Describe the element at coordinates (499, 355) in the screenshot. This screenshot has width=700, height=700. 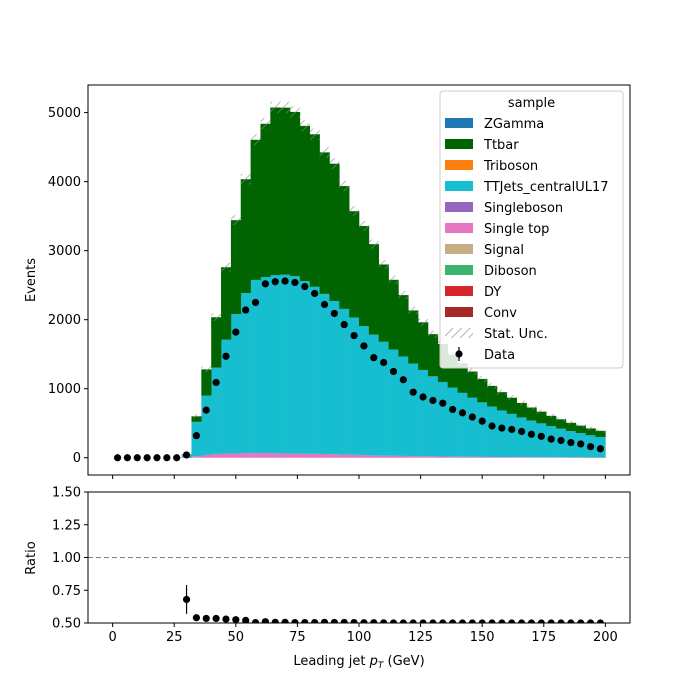
I see `legend-label: Data` at that location.